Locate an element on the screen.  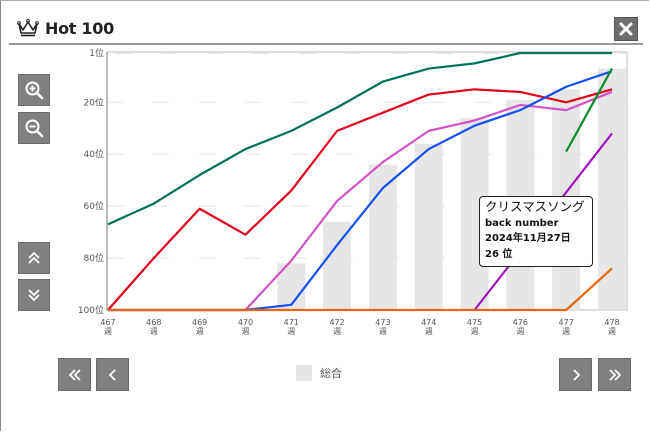
x-tick-label: 472 is located at coordinates (336, 322).